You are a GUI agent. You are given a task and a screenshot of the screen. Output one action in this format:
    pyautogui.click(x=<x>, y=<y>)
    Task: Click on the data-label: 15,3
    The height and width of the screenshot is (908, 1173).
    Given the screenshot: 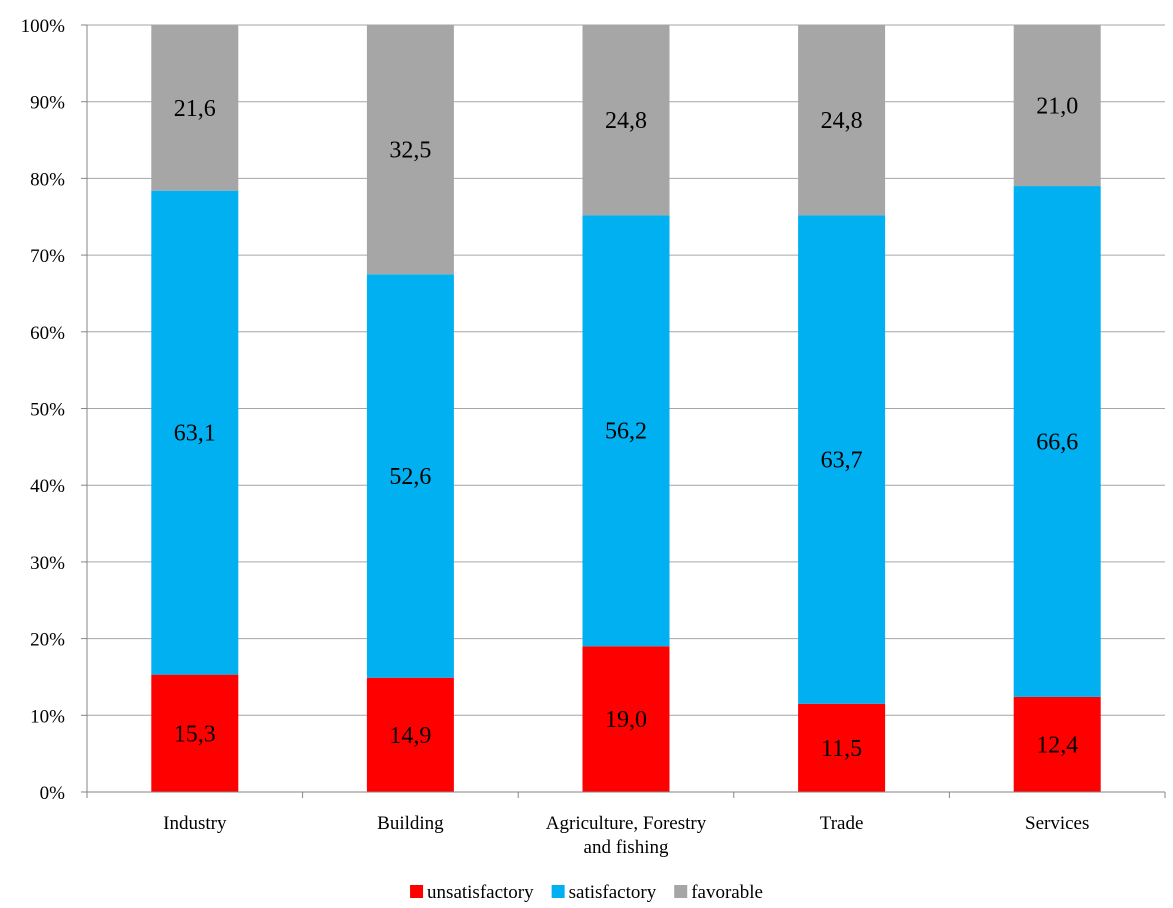 What is the action you would take?
    pyautogui.click(x=195, y=734)
    